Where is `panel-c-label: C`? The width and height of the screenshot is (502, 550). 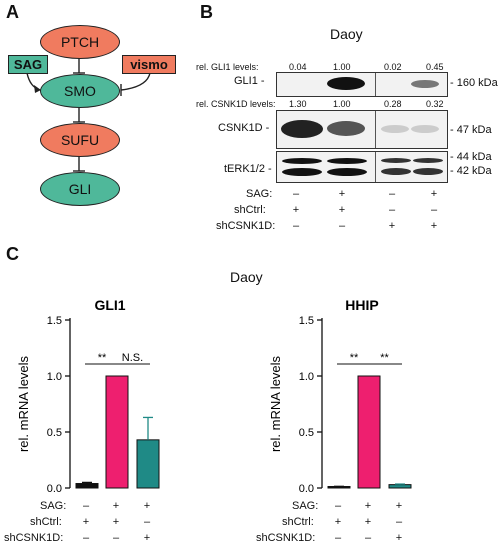 panel-c-label: C is located at coordinates (12, 254).